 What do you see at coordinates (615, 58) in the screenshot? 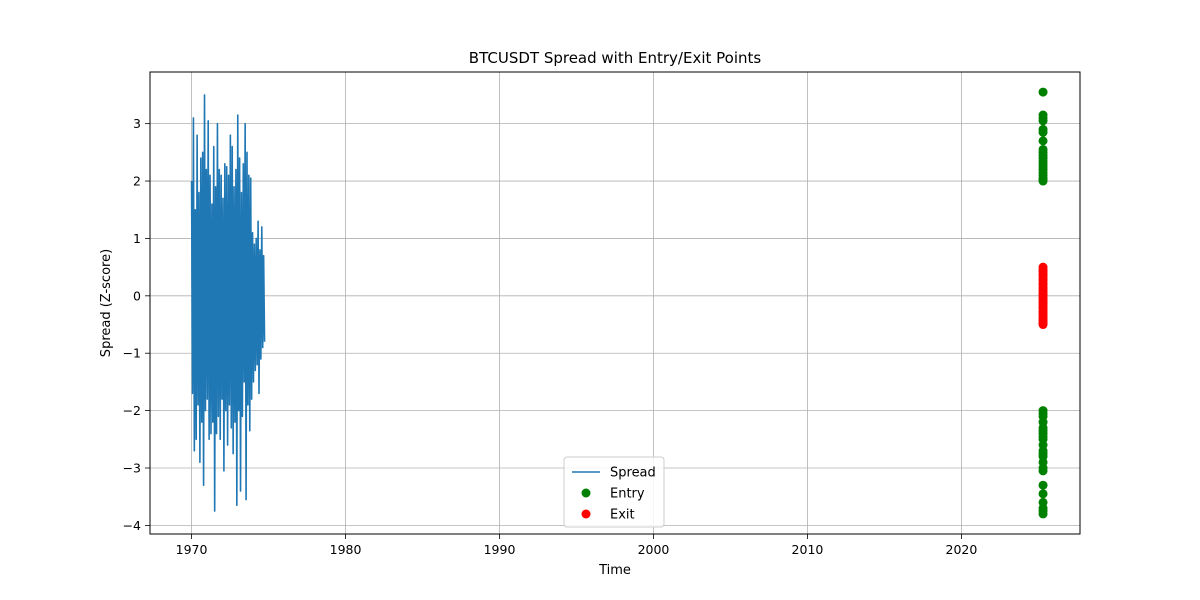
I see `chart-title: BTCUSDT Spread with Entry/Exit Points` at bounding box center [615, 58].